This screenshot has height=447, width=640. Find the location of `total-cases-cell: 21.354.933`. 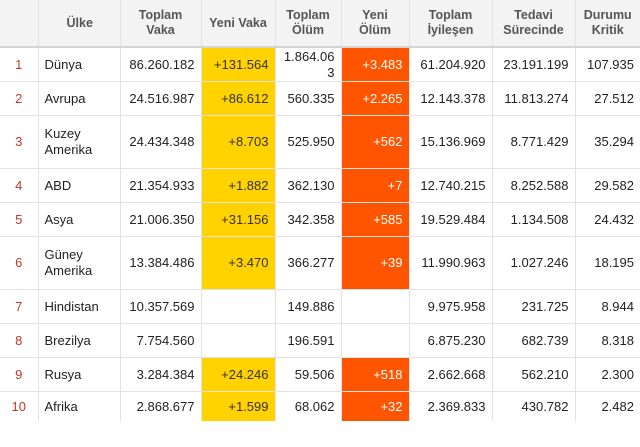

total-cases-cell: 21.354.933 is located at coordinates (161, 185).